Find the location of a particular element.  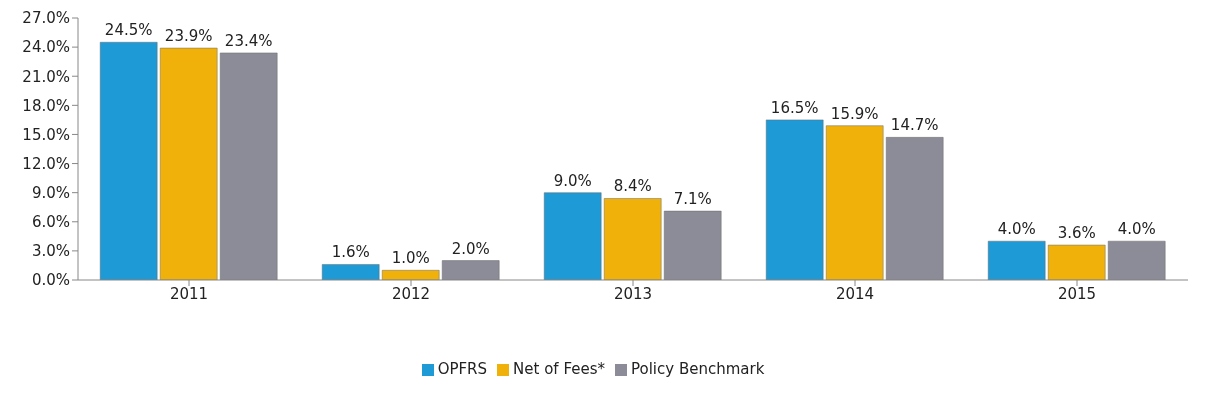

x-tick-label: 2012 is located at coordinates (411, 293).